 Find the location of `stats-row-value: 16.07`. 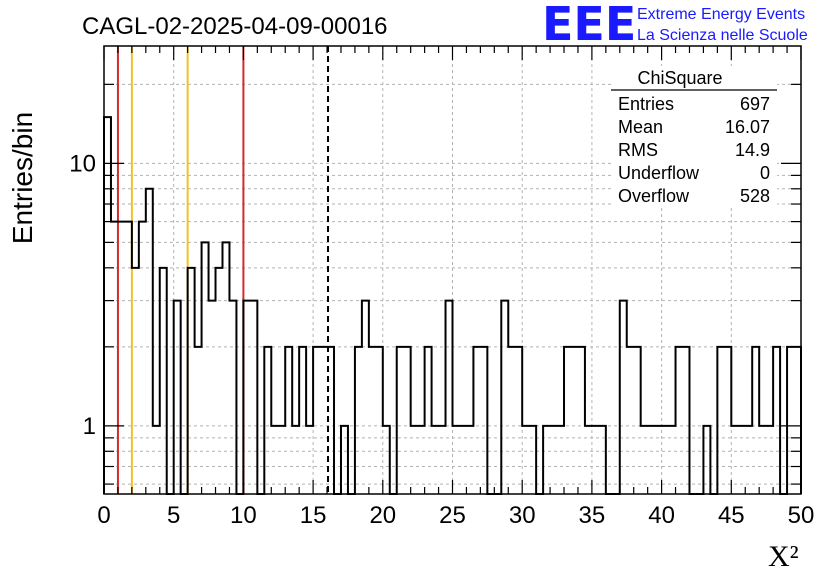

stats-row-value: 16.07 is located at coordinates (747, 127).